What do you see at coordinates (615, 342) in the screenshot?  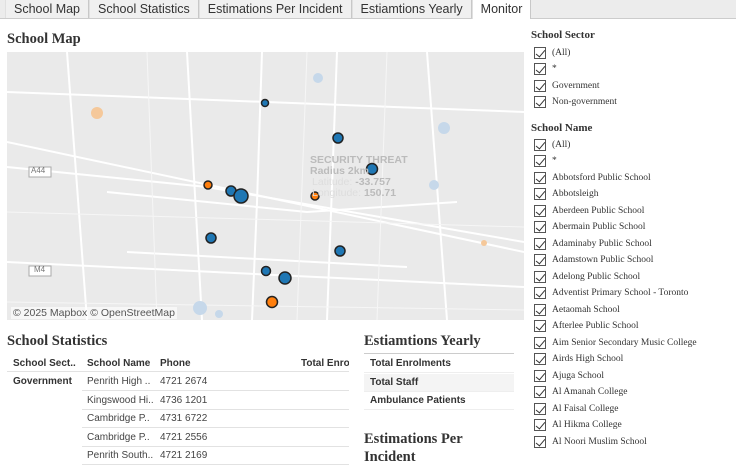 I see `filter-option: Aim Senior Secondary Music College` at bounding box center [615, 342].